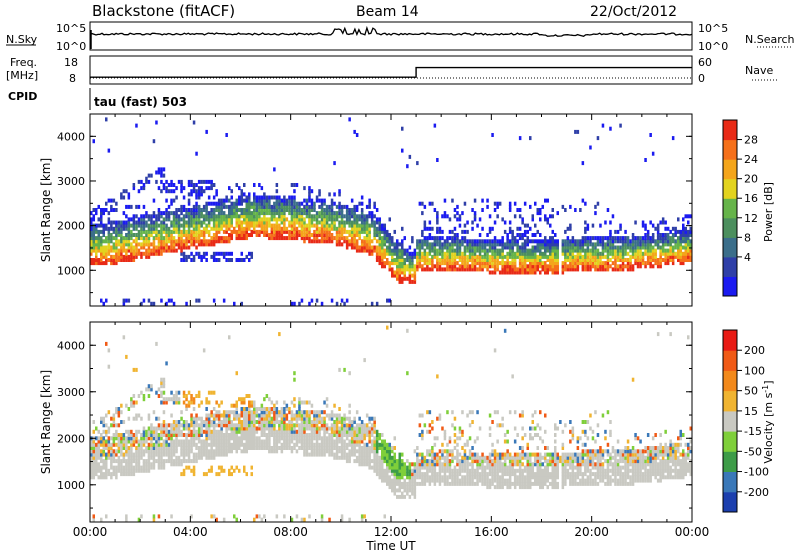  Describe the element at coordinates (387, 12) in the screenshot. I see `beam-title: Beam 14` at that location.